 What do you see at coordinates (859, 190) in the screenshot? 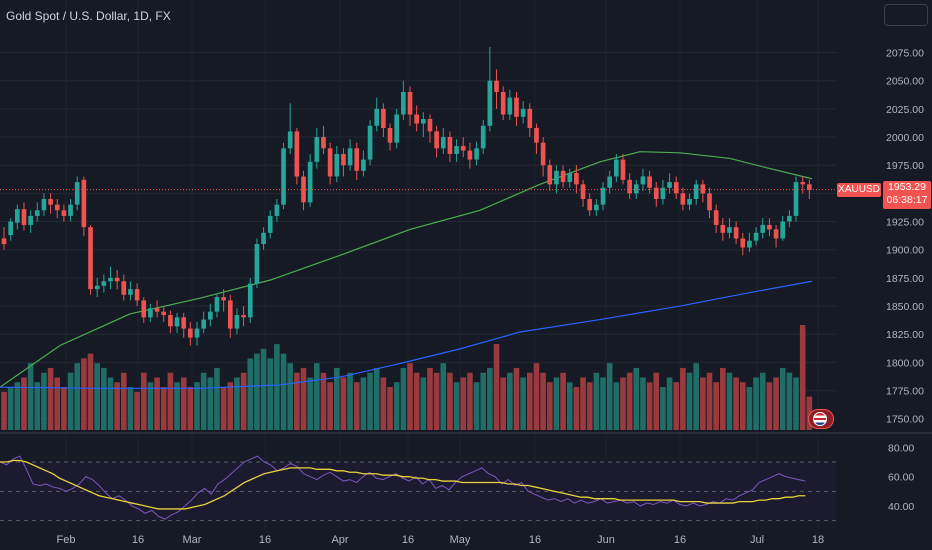
I see `symbol-label: XAUUSD` at bounding box center [859, 190].